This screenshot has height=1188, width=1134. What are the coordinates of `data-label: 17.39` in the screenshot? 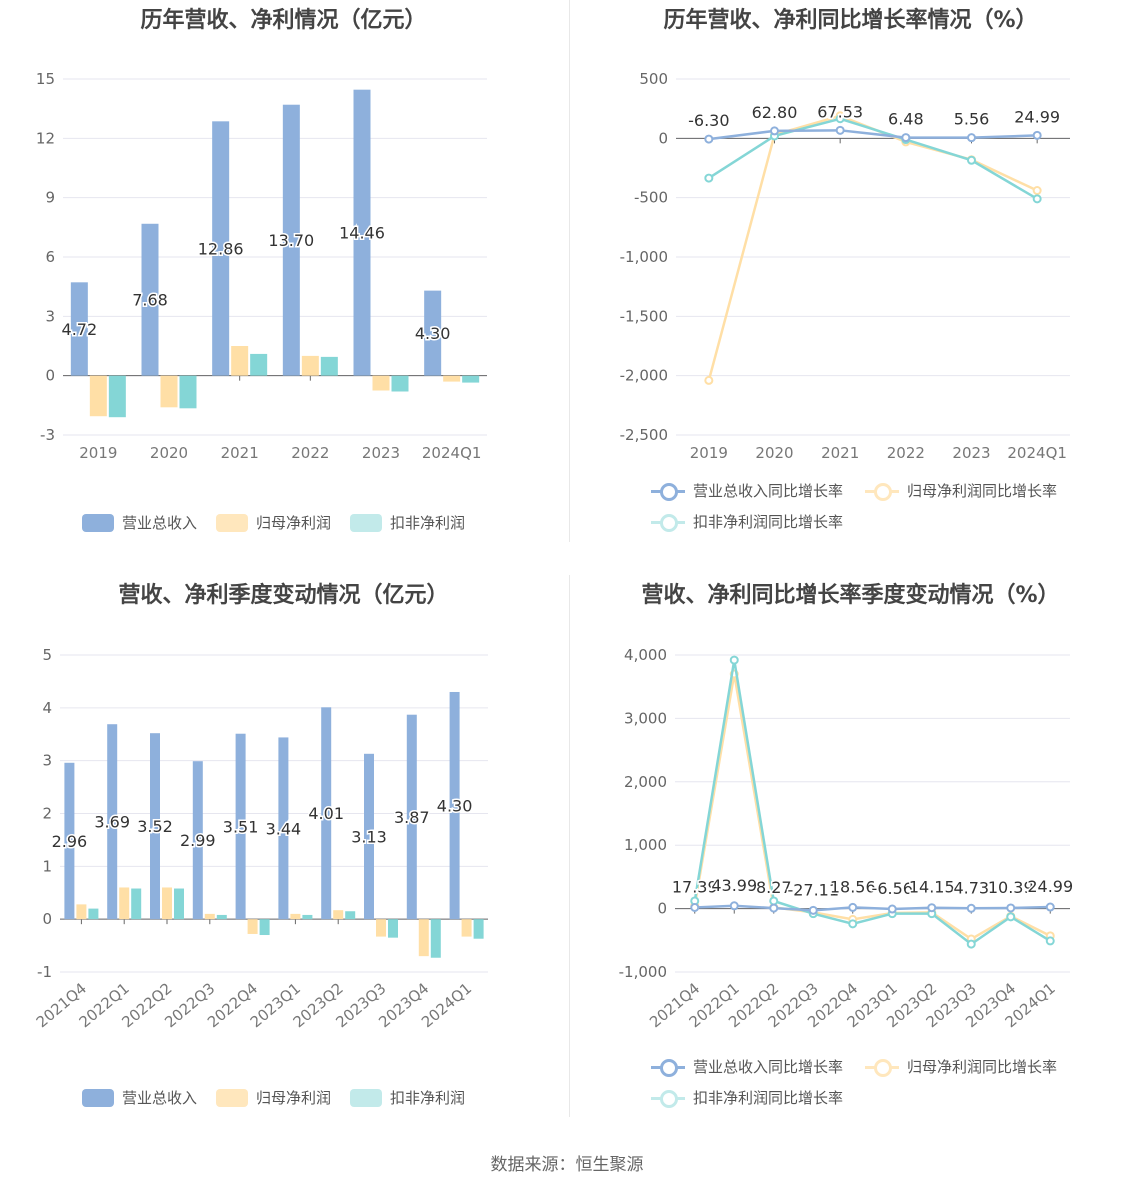 It's located at (695, 886).